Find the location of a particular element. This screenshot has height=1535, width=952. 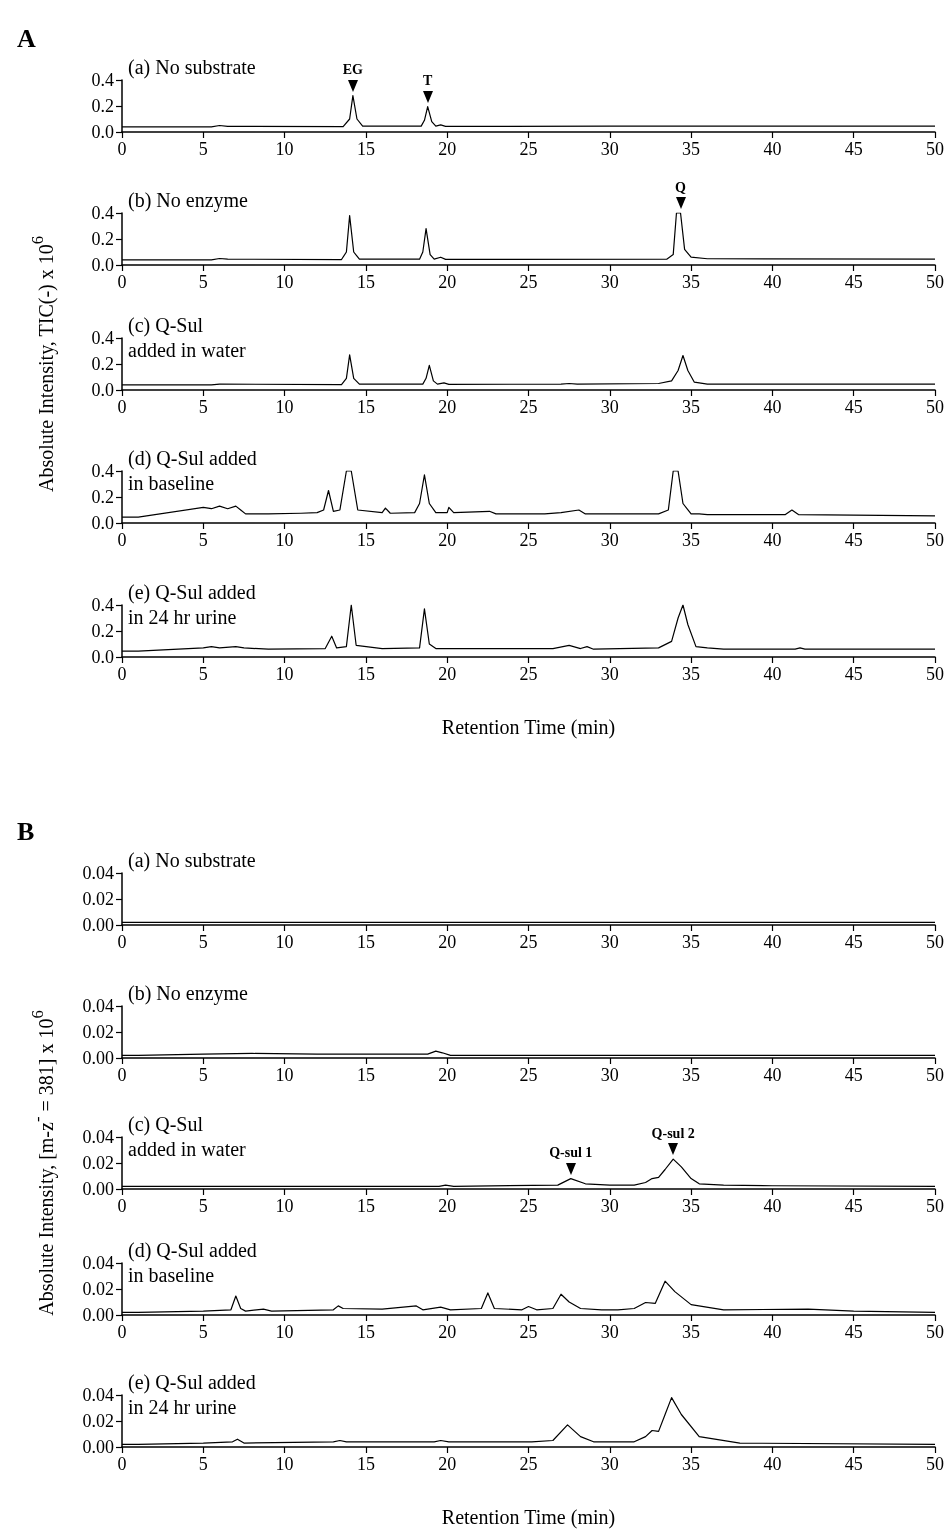

annotation: Q-sul 2 is located at coordinates (673, 1133).